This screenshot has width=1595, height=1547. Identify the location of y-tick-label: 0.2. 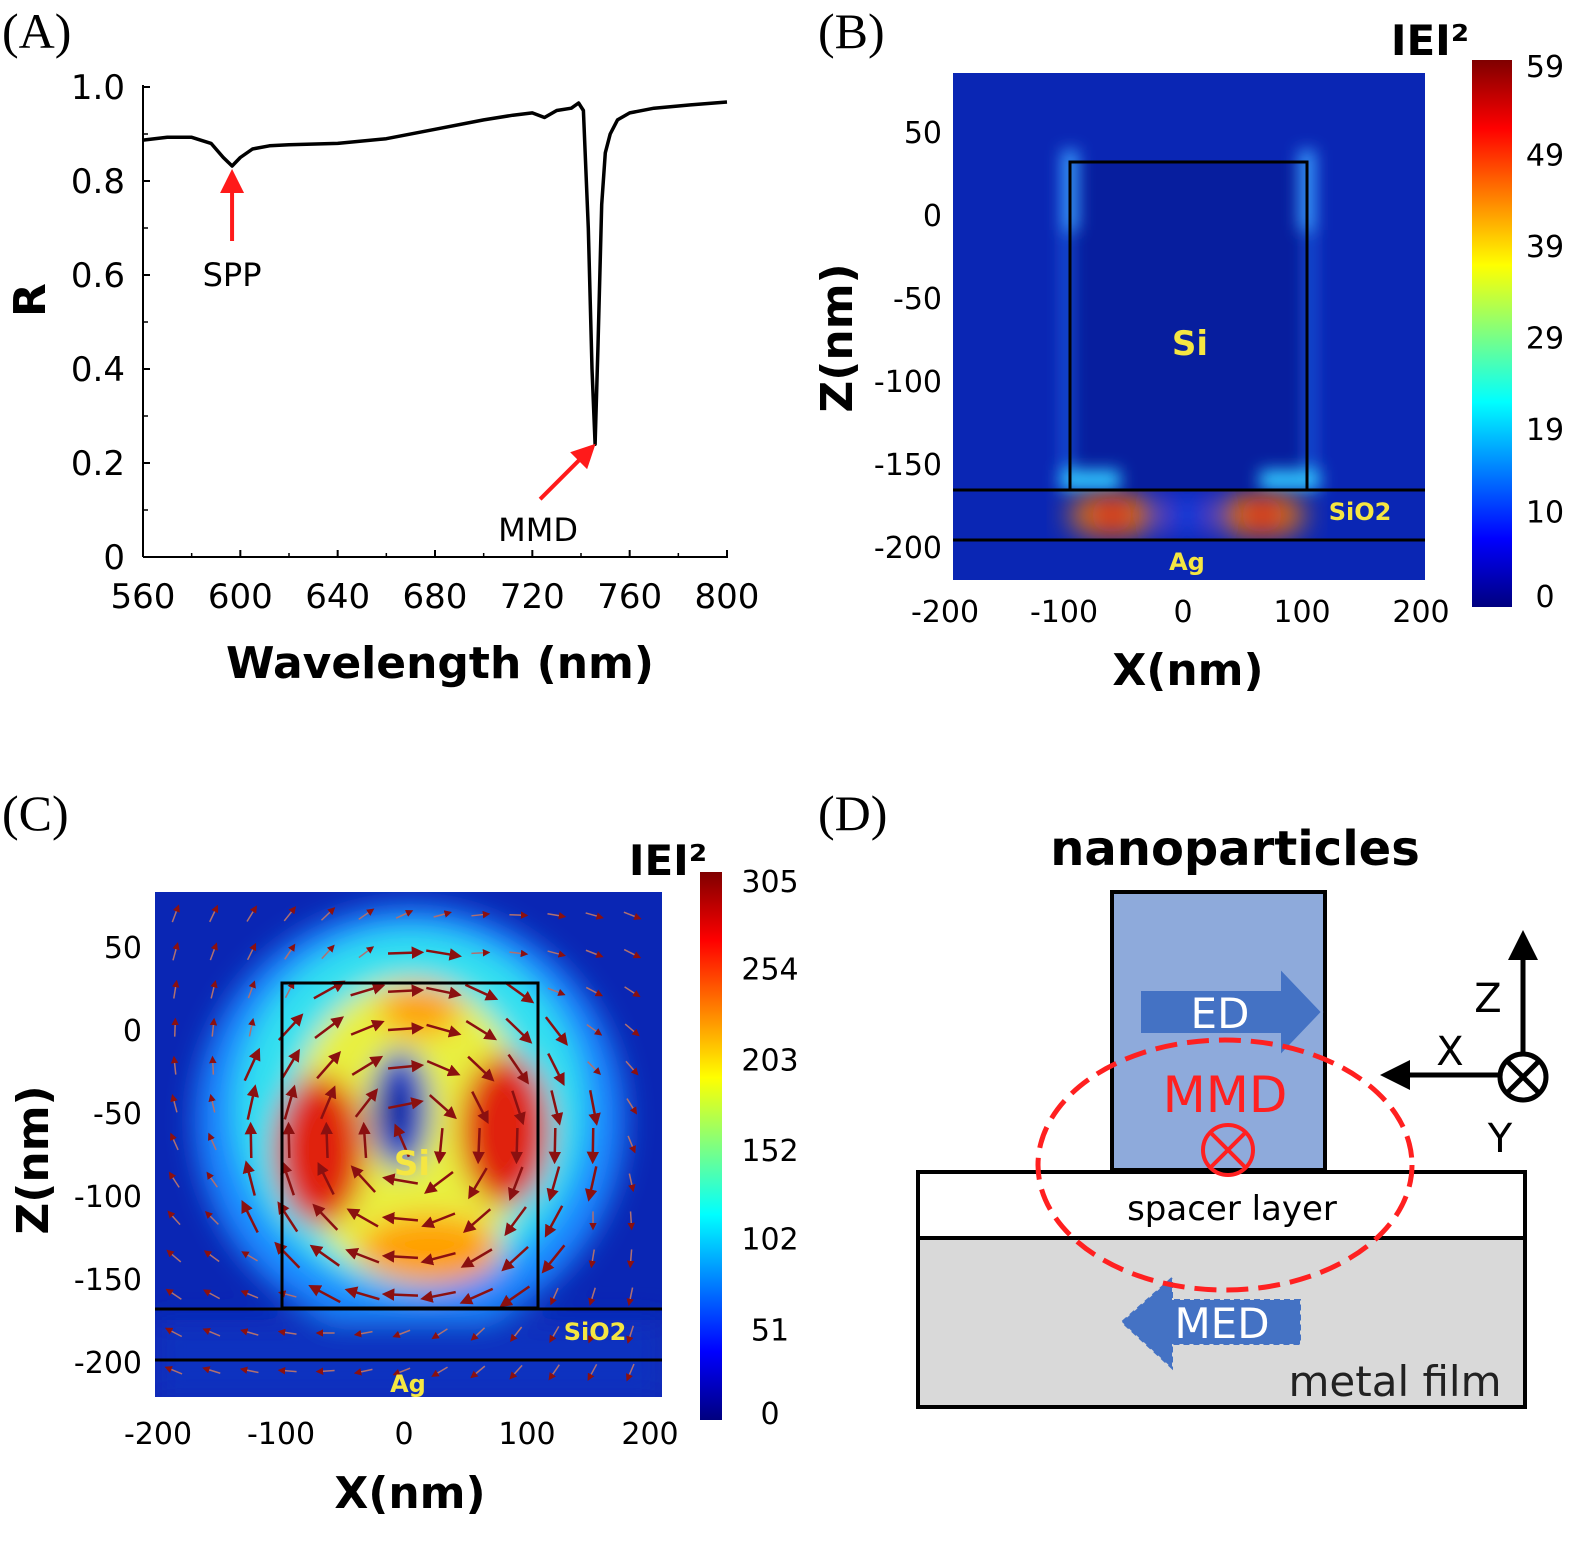
(98, 464).